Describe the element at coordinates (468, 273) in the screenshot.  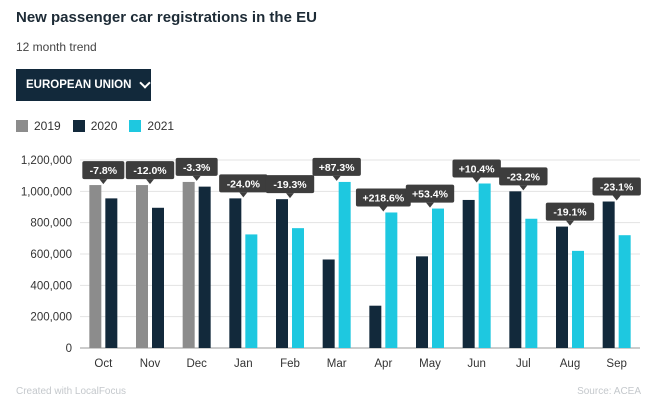
I see `bar-2020-jun` at that location.